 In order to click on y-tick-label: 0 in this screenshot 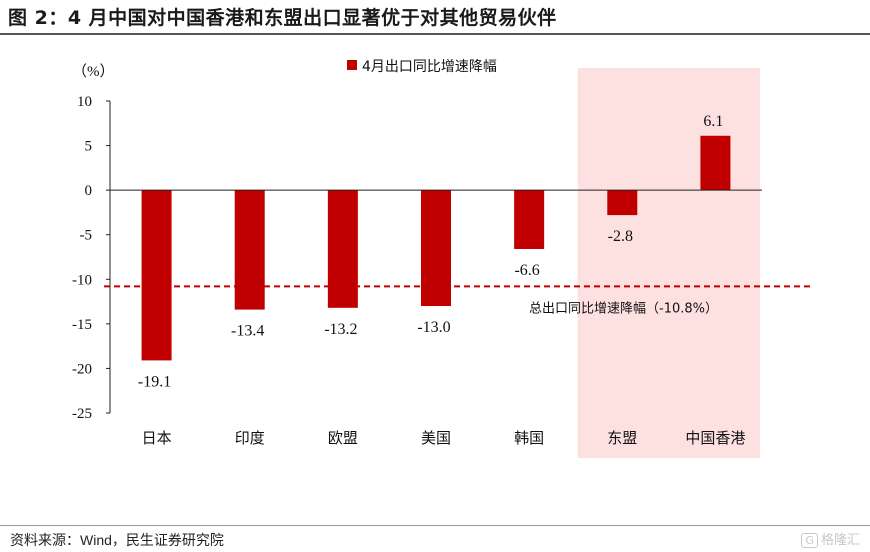, I will do `click(89, 191)`.